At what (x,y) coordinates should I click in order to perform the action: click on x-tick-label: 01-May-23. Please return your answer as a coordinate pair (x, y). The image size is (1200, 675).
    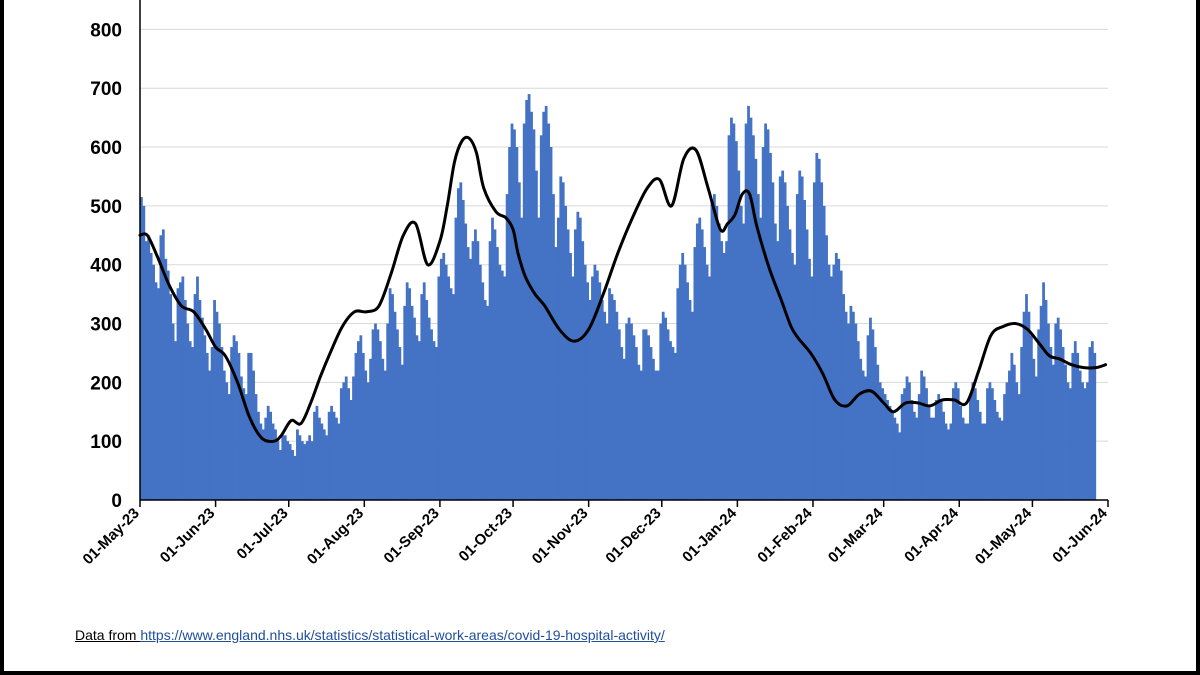
    Looking at the image, I should click on (111, 536).